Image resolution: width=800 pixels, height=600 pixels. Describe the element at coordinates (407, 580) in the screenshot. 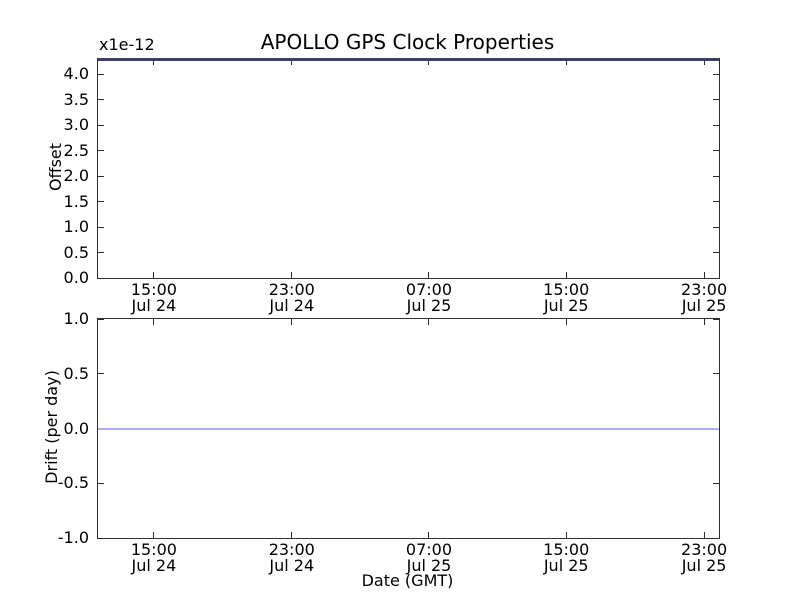

I see `x-axis-label: Date (GMT)` at that location.